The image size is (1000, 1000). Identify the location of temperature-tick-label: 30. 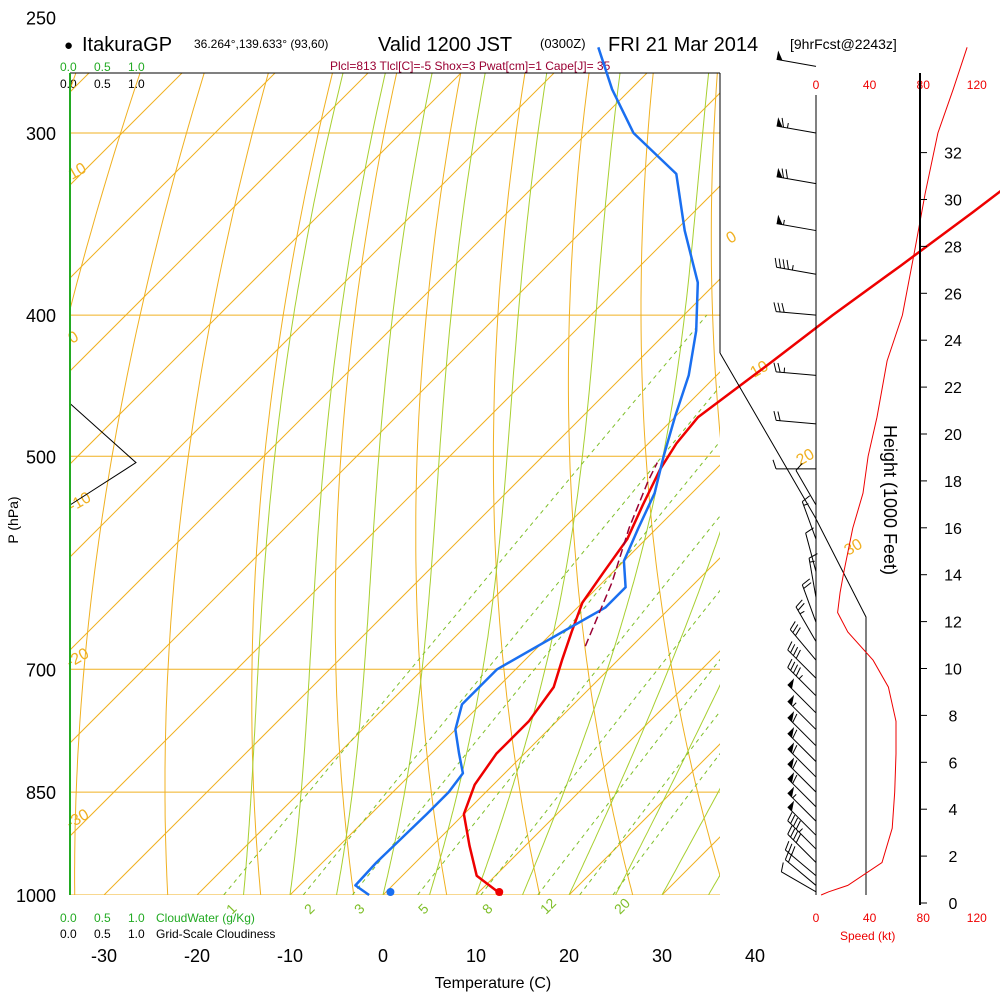
(662, 956).